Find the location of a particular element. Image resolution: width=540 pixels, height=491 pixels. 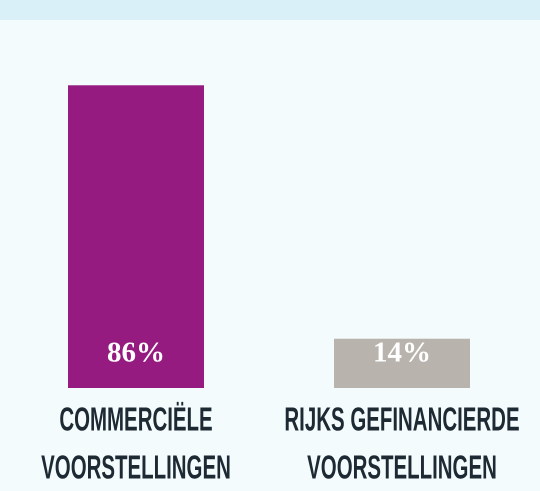

category-label: COMMERCIËLE VOORSTELLINGEN is located at coordinates (136, 443).